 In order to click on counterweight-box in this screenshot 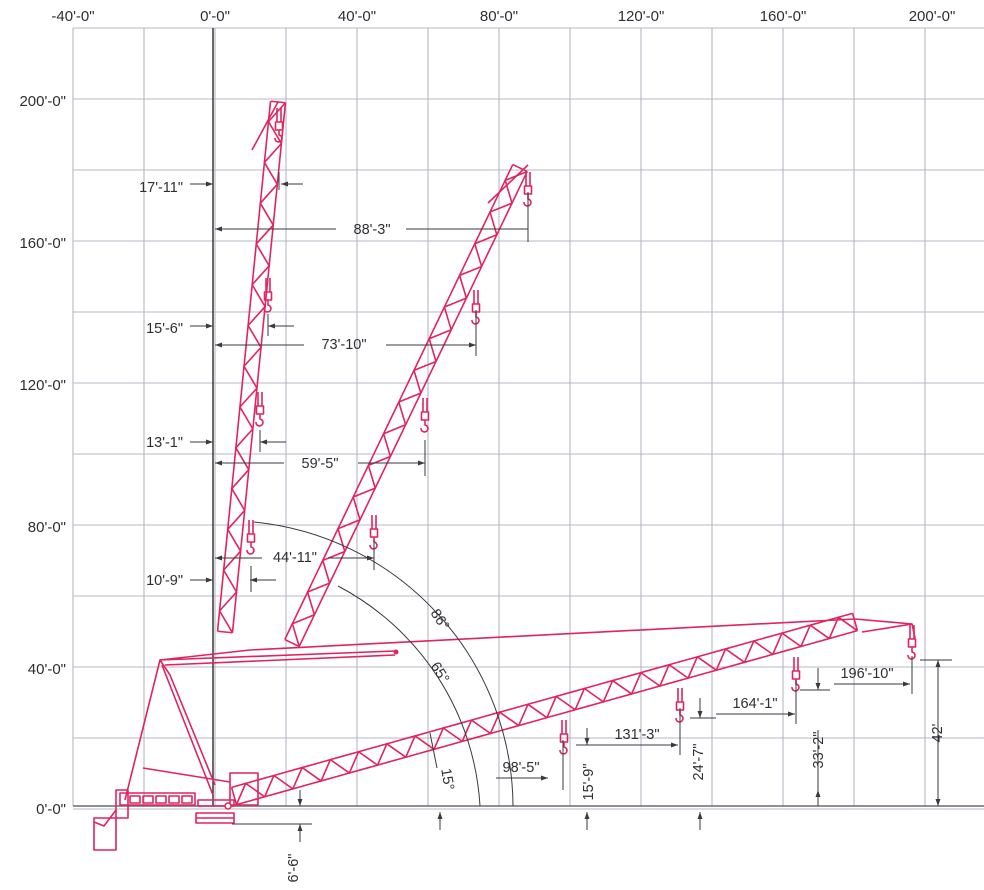, I will do `click(105, 834)`.